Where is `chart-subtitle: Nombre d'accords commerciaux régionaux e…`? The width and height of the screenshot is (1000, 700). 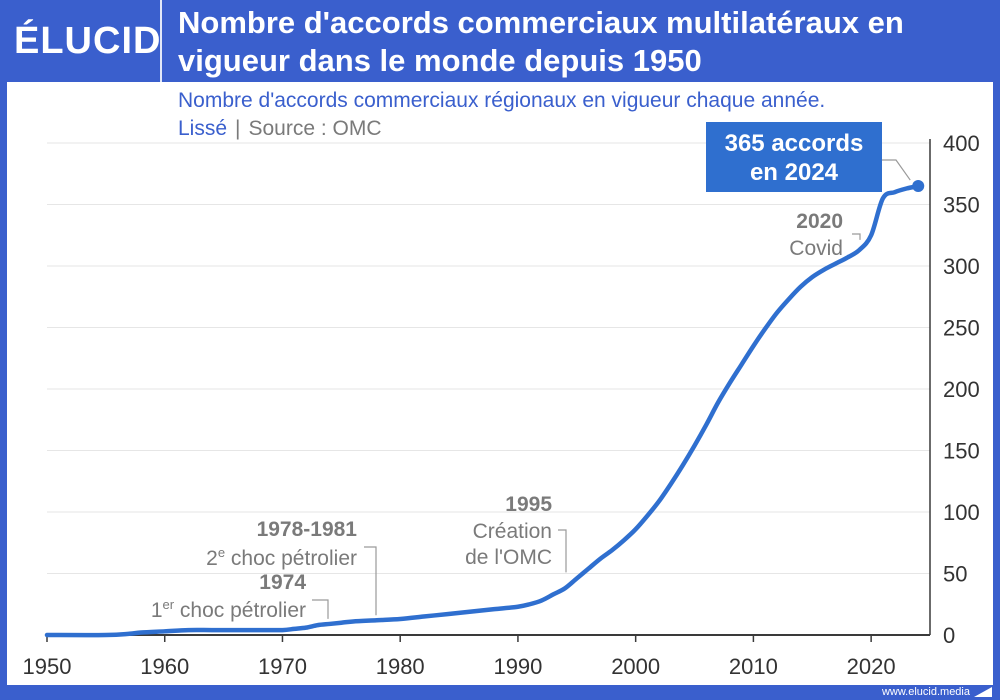 chart-subtitle: Nombre d'accords commerciaux régionaux e… is located at coordinates (502, 100).